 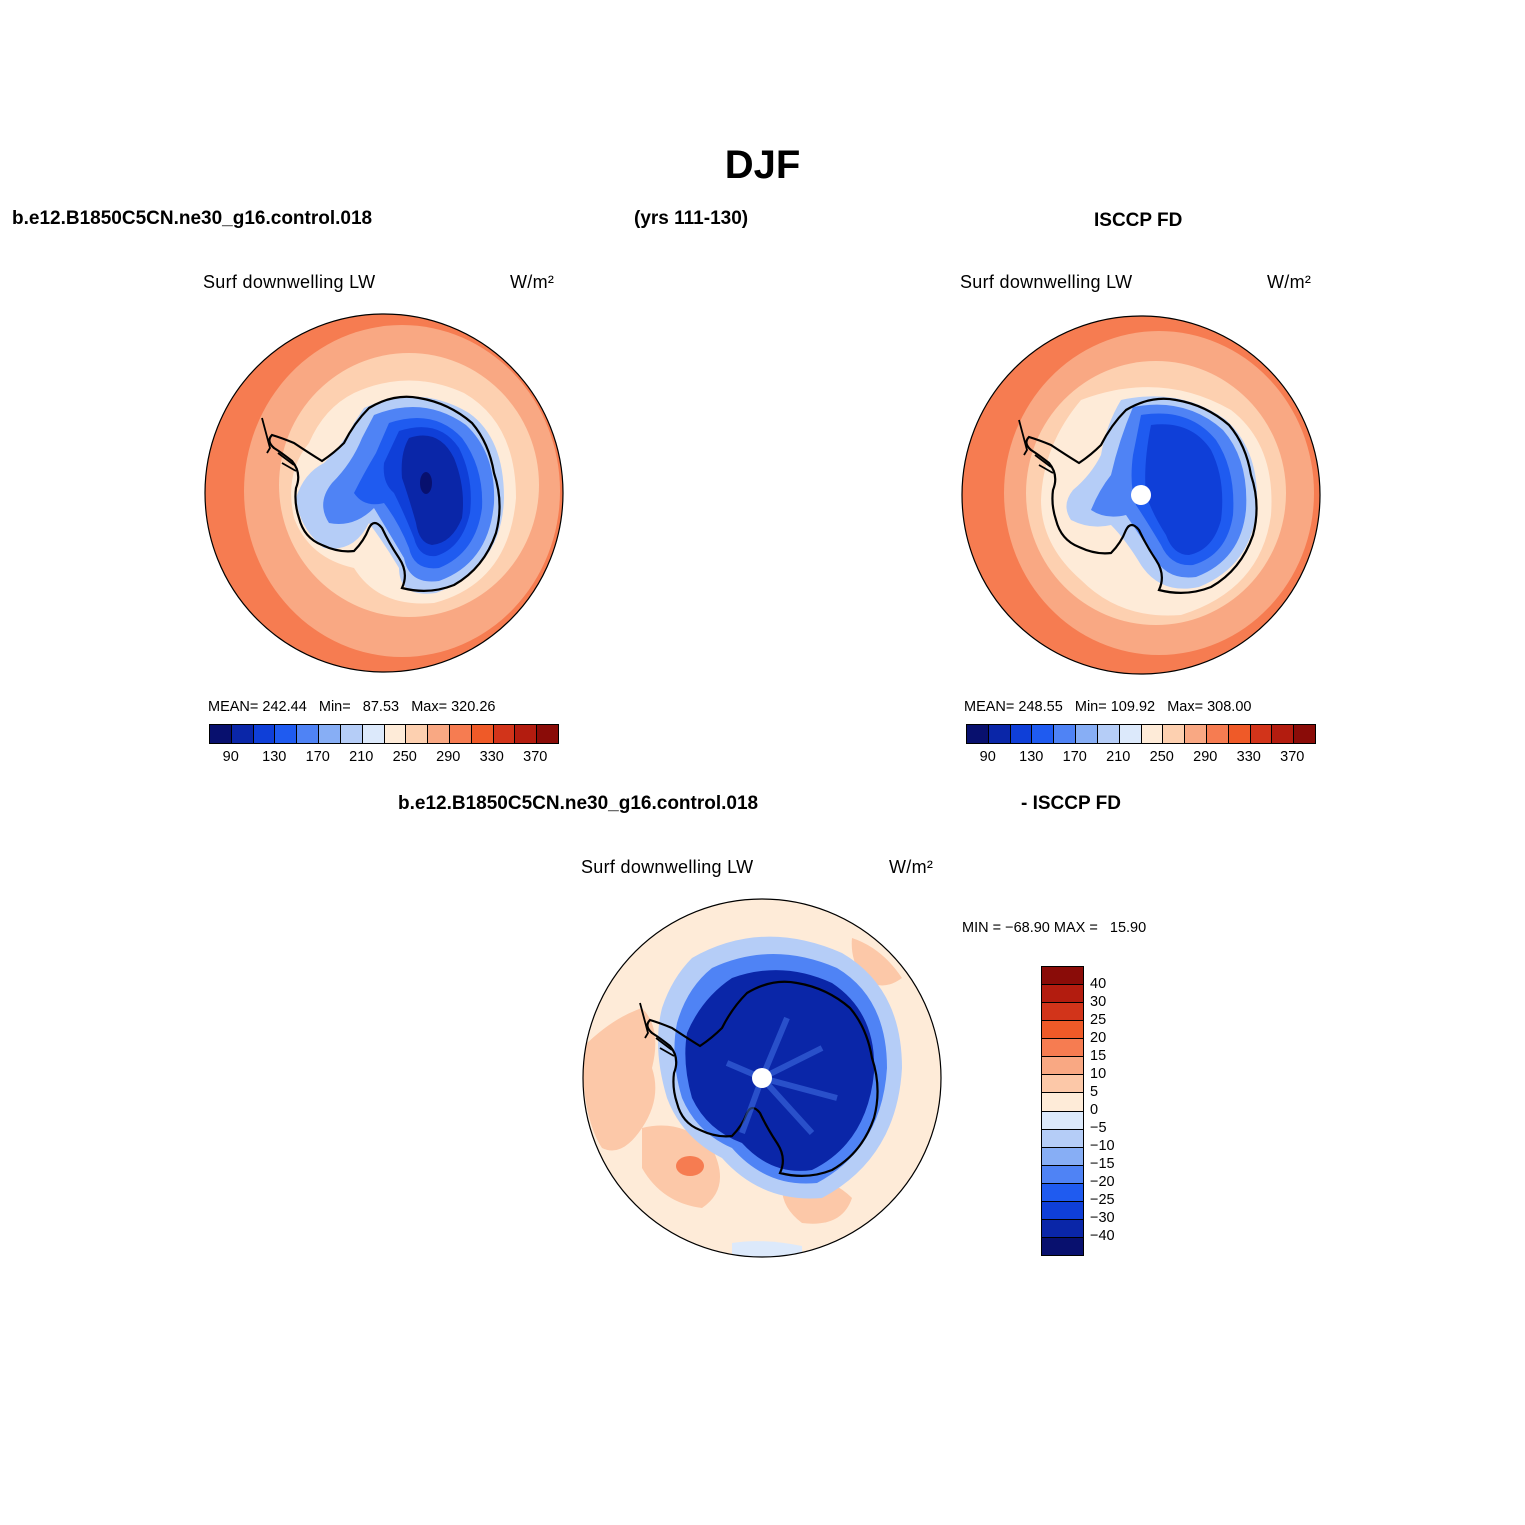 What do you see at coordinates (1107, 707) in the screenshot?
I see `panel2-stats: MEAN= 248.55 Min= 109.92 Max= 308.00` at bounding box center [1107, 707].